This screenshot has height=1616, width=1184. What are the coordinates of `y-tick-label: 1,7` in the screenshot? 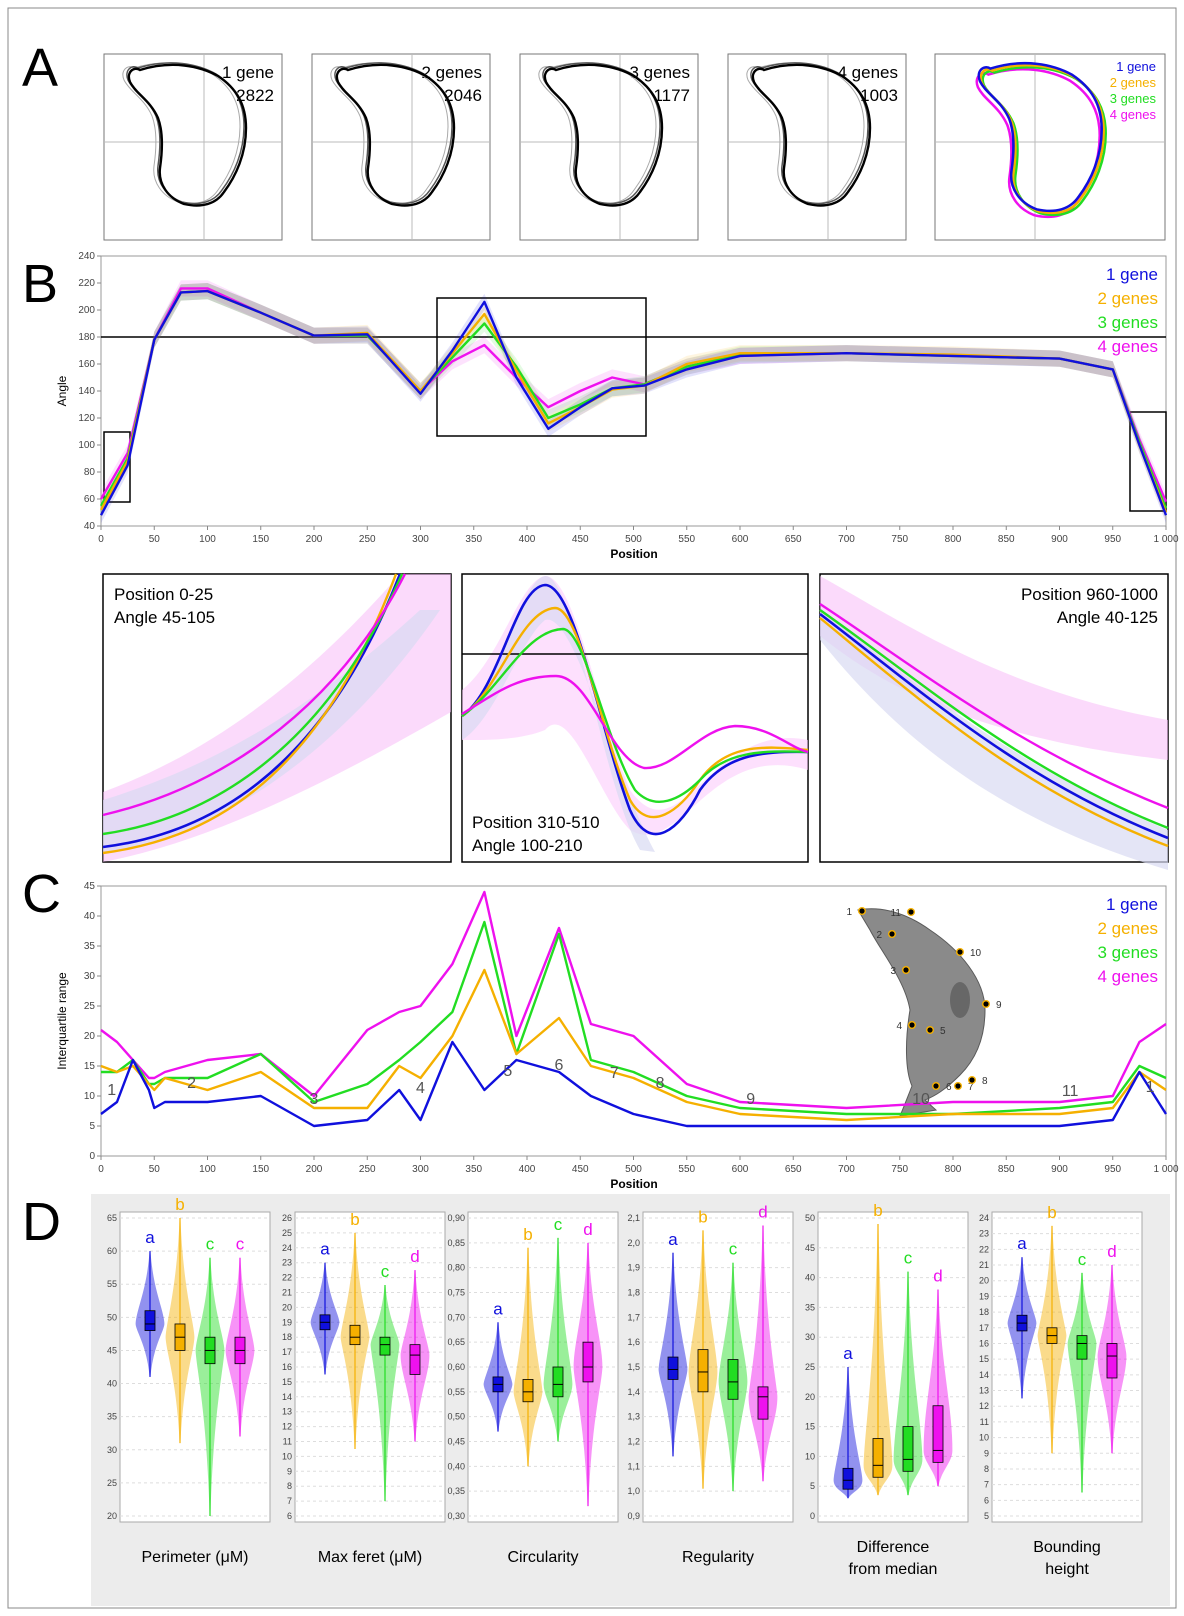 It's located at (633, 1317).